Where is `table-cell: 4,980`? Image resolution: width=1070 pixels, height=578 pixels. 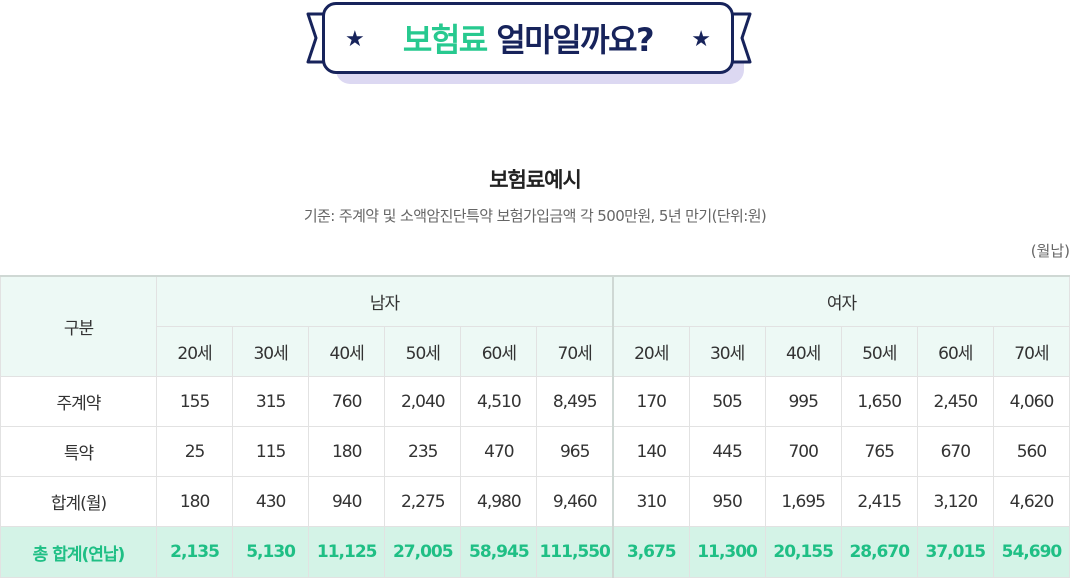 table-cell: 4,980 is located at coordinates (499, 501).